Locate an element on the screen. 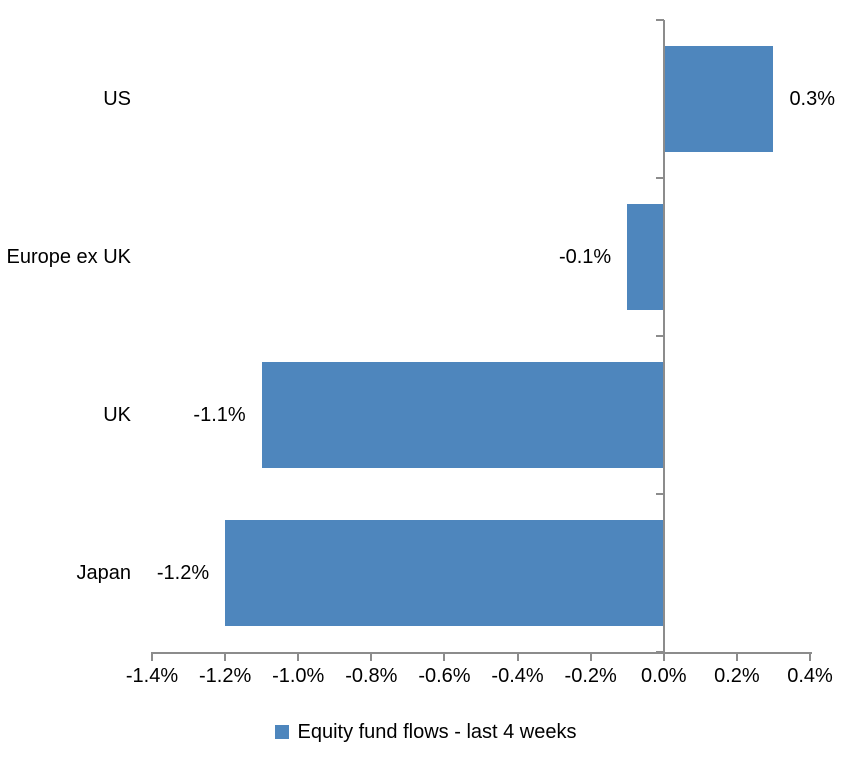 Image resolution: width=852 pixels, height=757 pixels. bar-uk is located at coordinates (462, 415).